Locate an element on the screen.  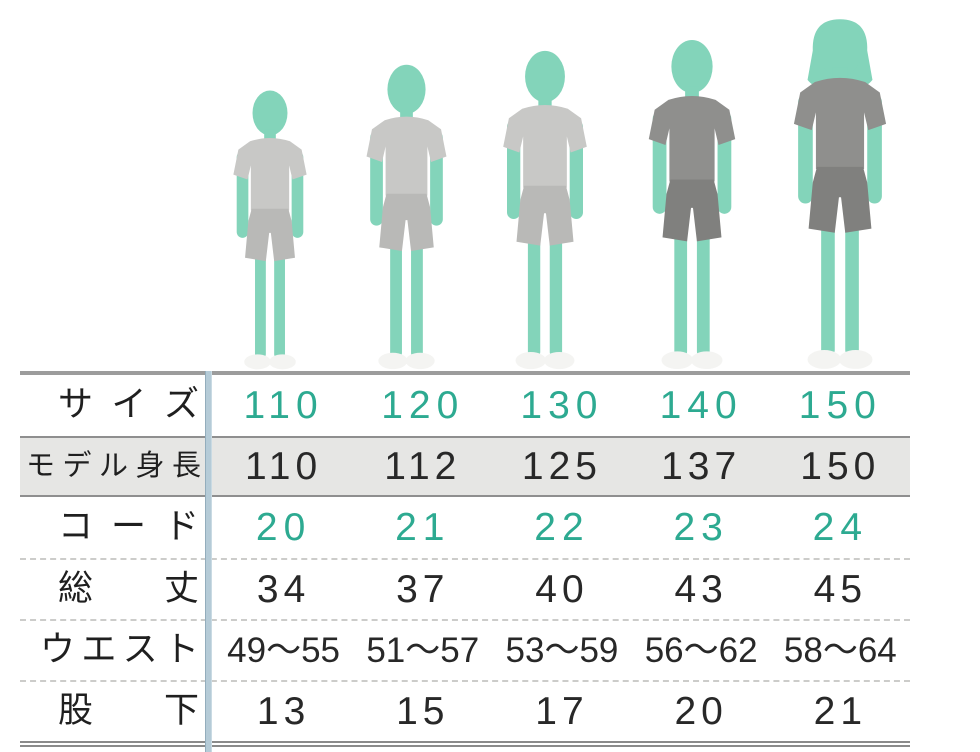
value-cell: 53〜59 is located at coordinates (562, 650).